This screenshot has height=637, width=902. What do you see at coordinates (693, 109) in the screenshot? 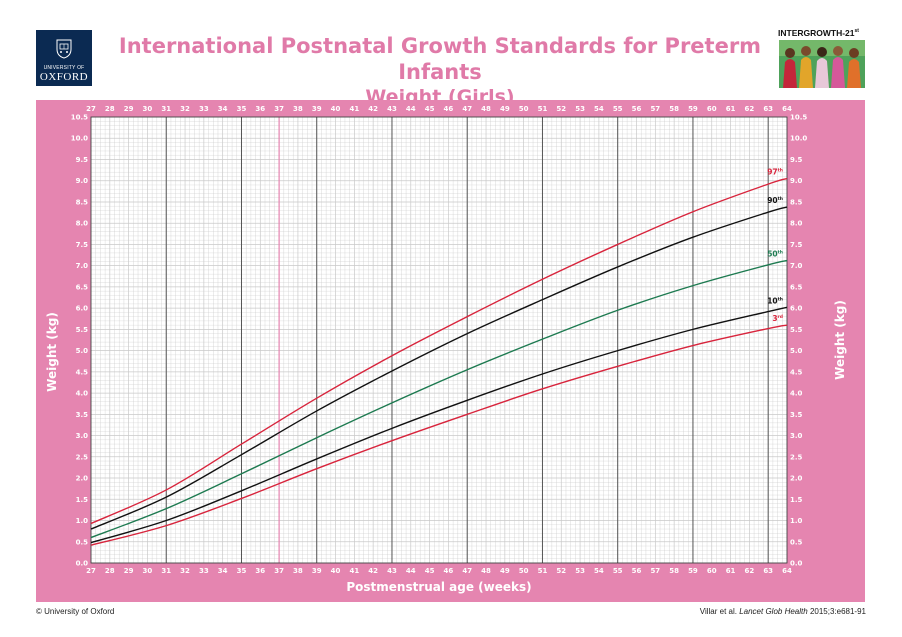
I see `x-tick-label-top: 59` at bounding box center [693, 109].